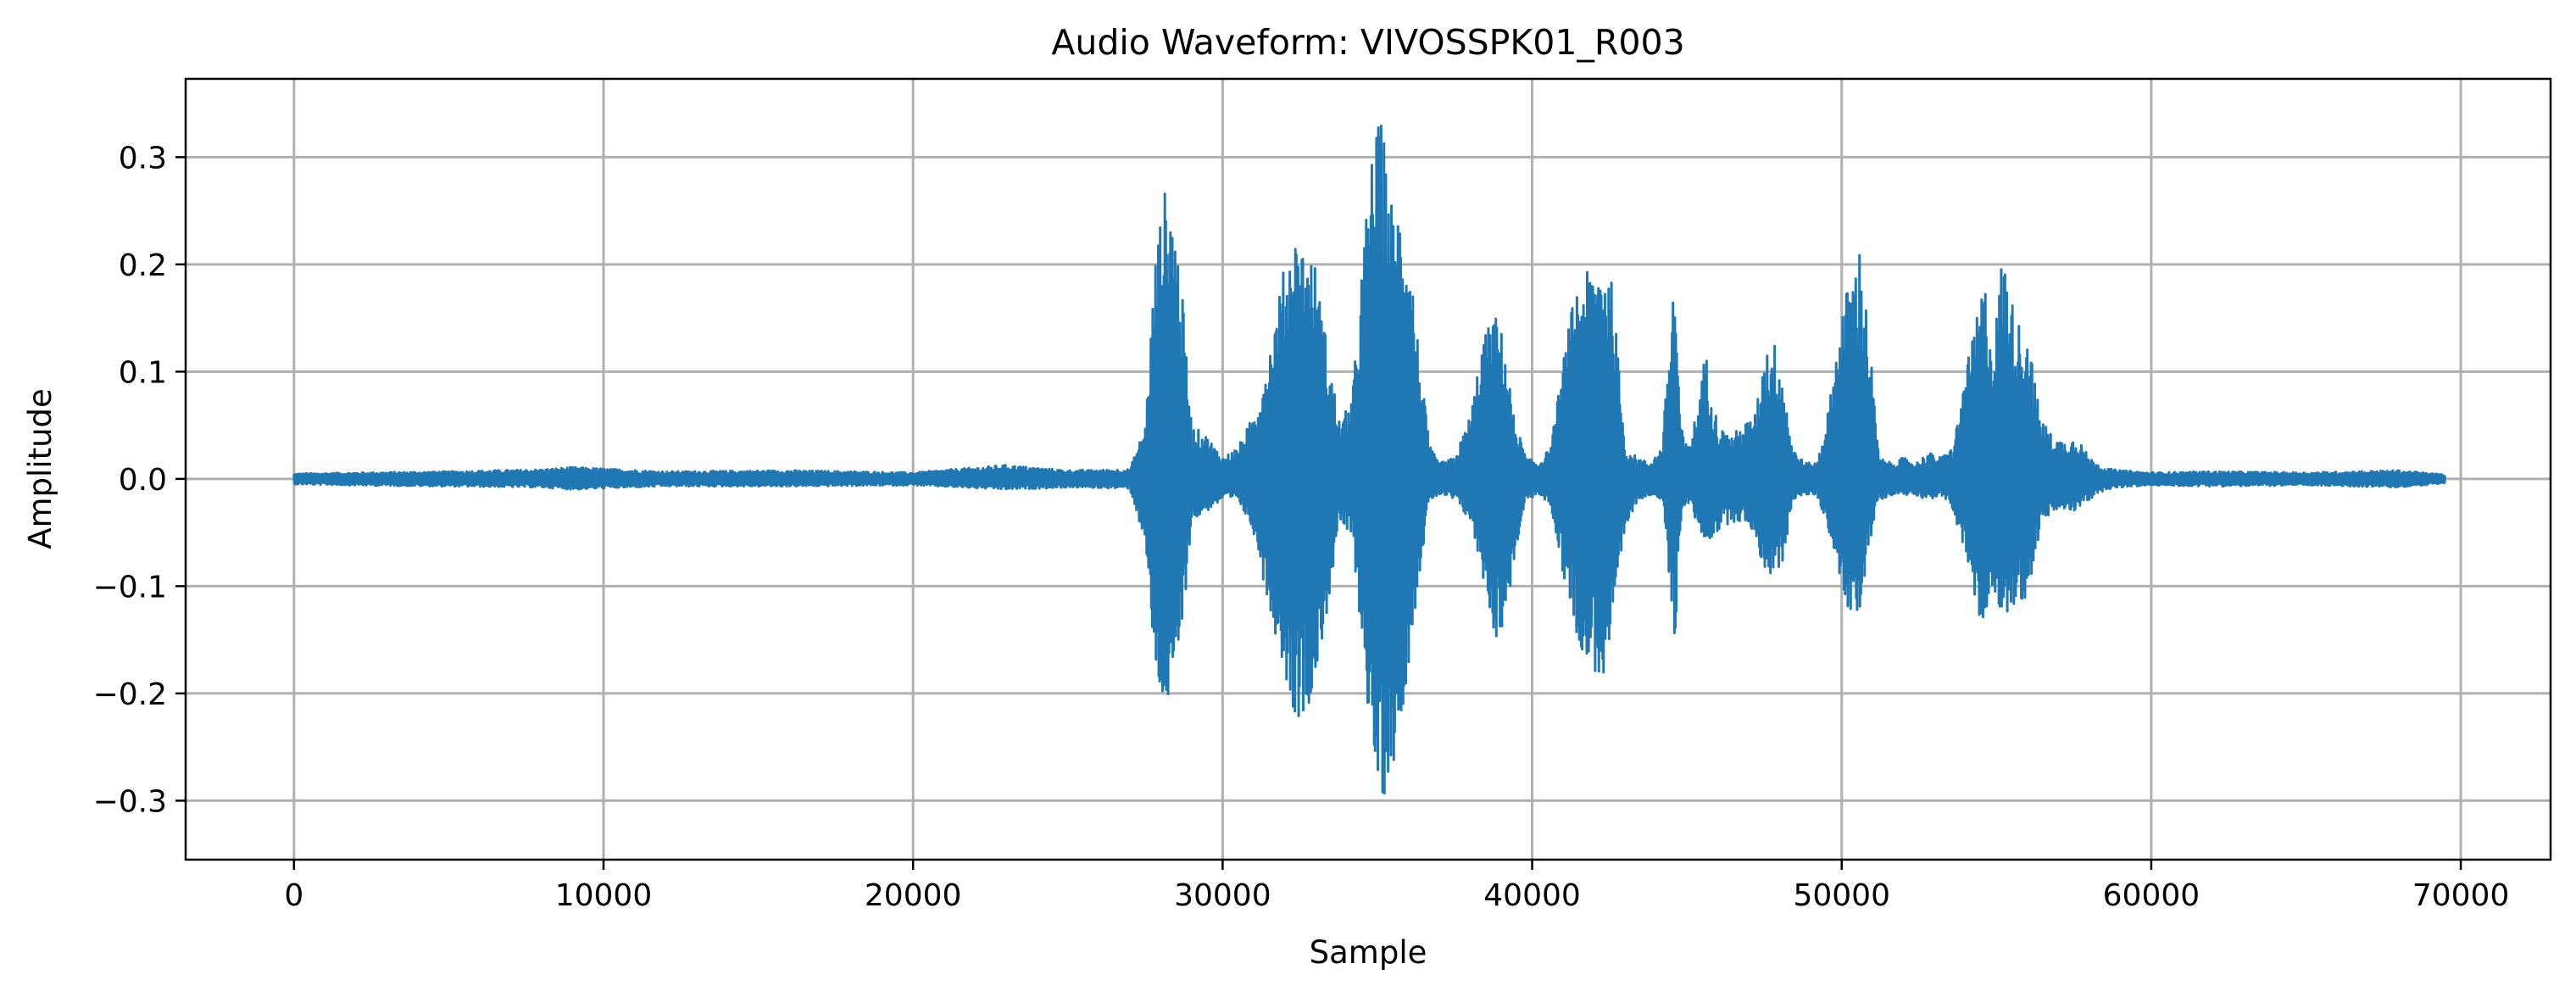 The height and width of the screenshot is (997, 2576). What do you see at coordinates (143, 158) in the screenshot?
I see `y-tick-label: 0.3` at bounding box center [143, 158].